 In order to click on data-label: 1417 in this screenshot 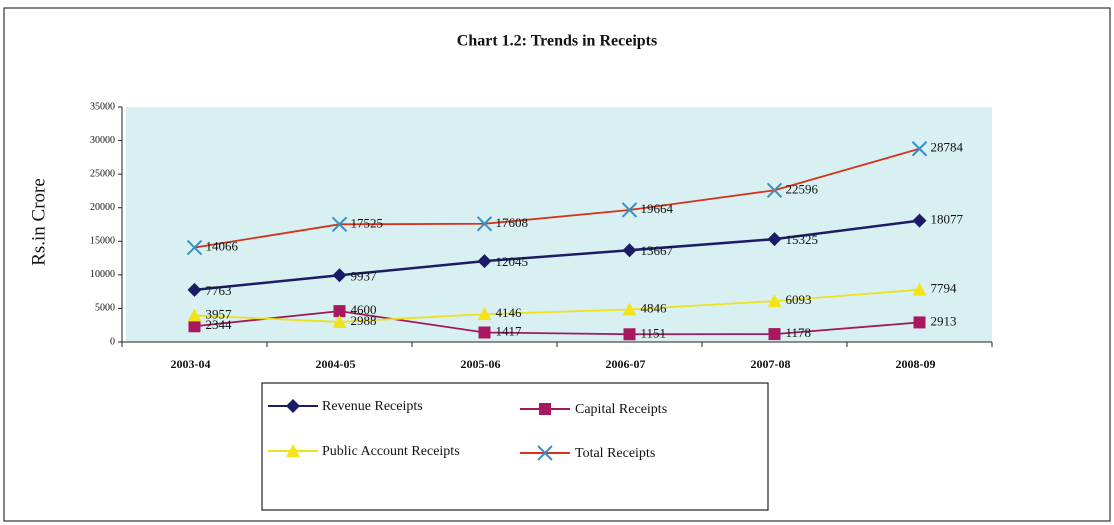, I will do `click(509, 330)`.